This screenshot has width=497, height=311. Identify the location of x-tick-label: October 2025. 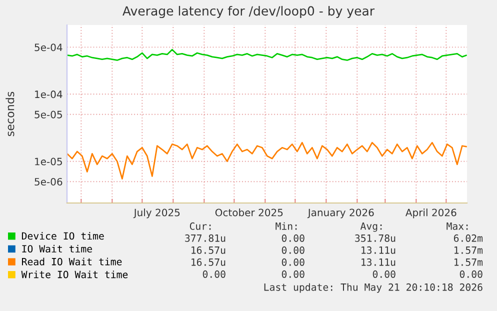
(249, 212).